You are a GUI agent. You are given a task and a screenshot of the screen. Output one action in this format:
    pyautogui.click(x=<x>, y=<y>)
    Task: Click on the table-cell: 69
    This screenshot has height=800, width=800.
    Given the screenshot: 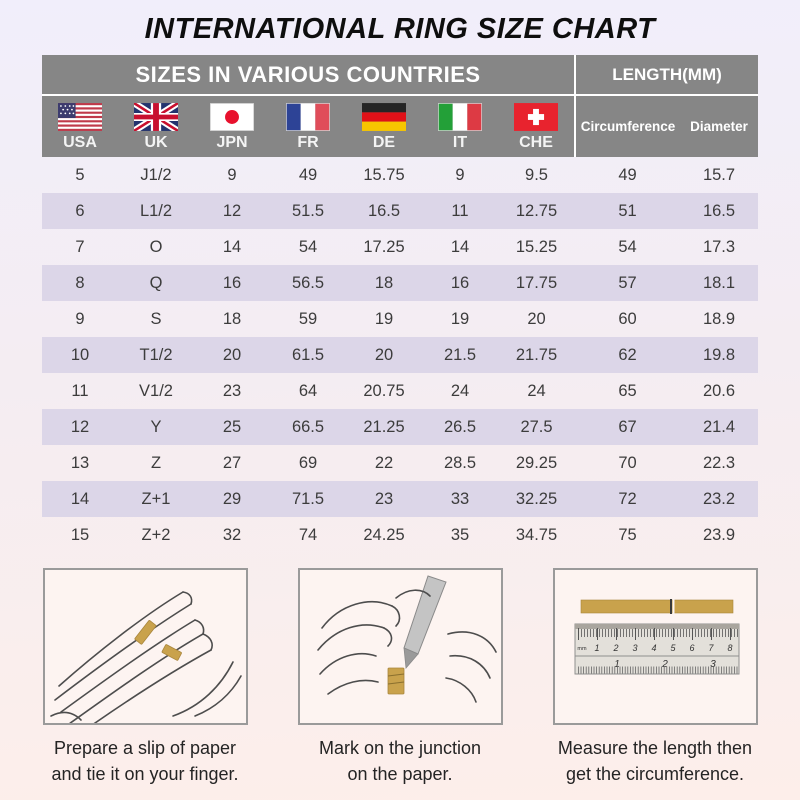 What is the action you would take?
    pyautogui.click(x=308, y=463)
    